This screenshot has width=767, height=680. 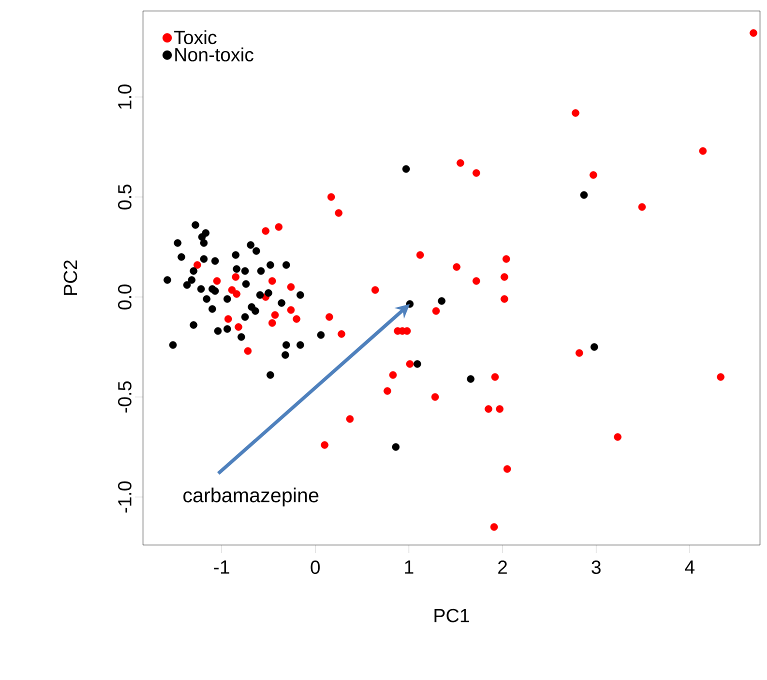 I want to click on y-tick-label: -1.0, so click(x=125, y=497).